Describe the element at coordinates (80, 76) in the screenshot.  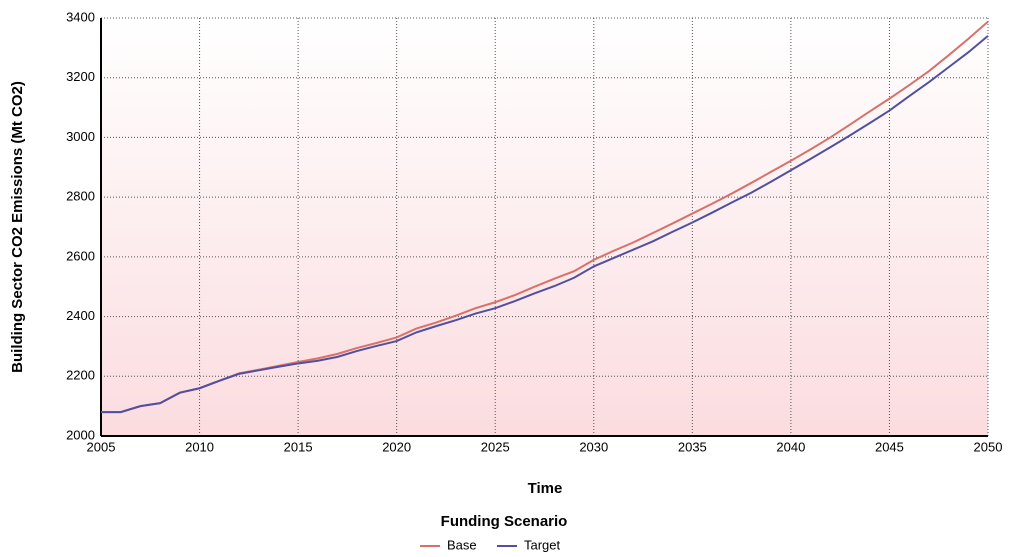
I see `y-tick-label: 3200` at that location.